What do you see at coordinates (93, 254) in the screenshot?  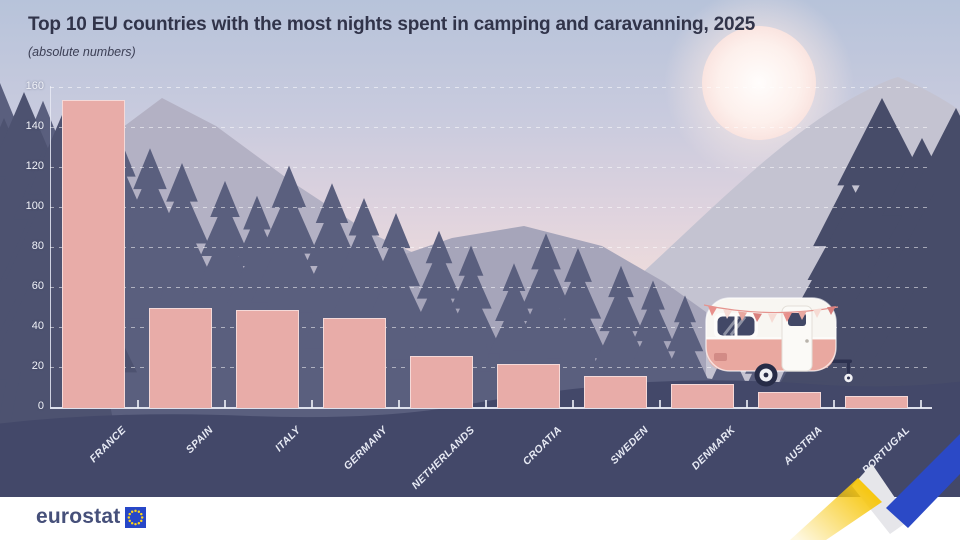 I see `bar-france` at bounding box center [93, 254].